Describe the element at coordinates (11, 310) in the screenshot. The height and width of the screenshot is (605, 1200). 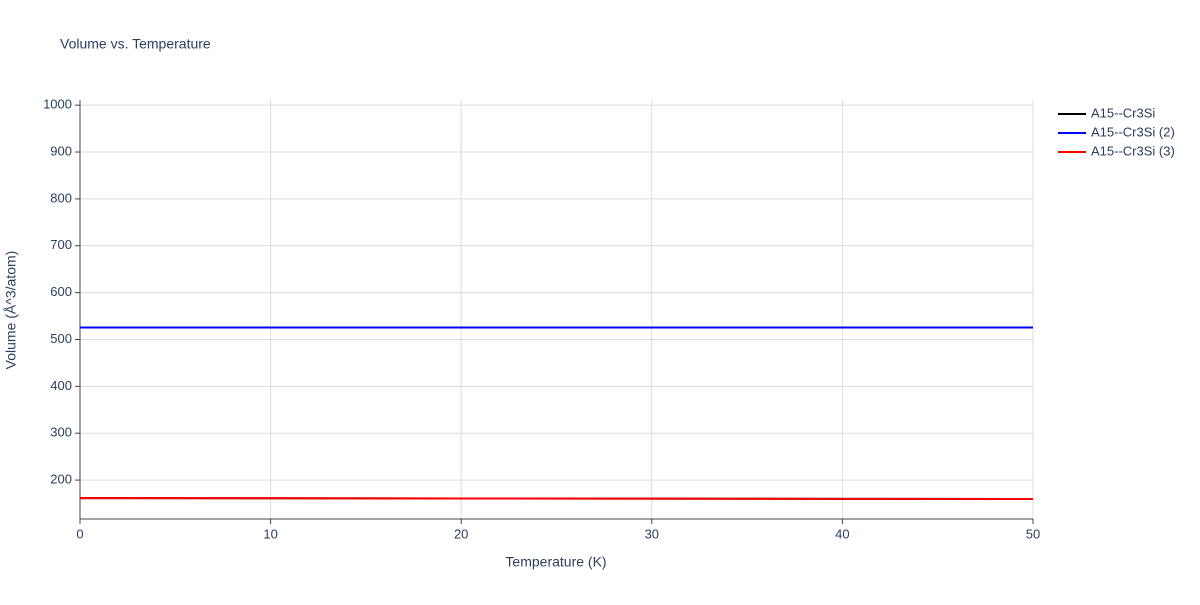
I see `y-axis-title: Volume (Å^3/atom)` at that location.